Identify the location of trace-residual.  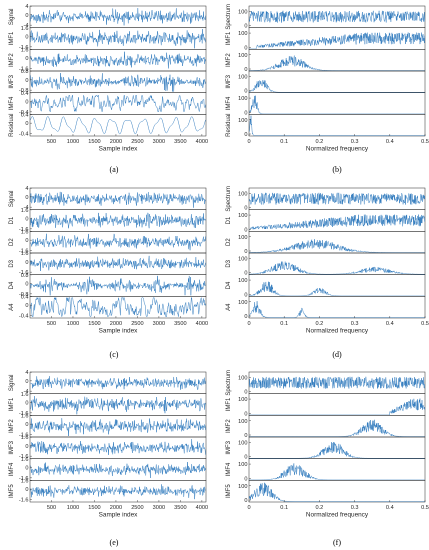
(118, 125).